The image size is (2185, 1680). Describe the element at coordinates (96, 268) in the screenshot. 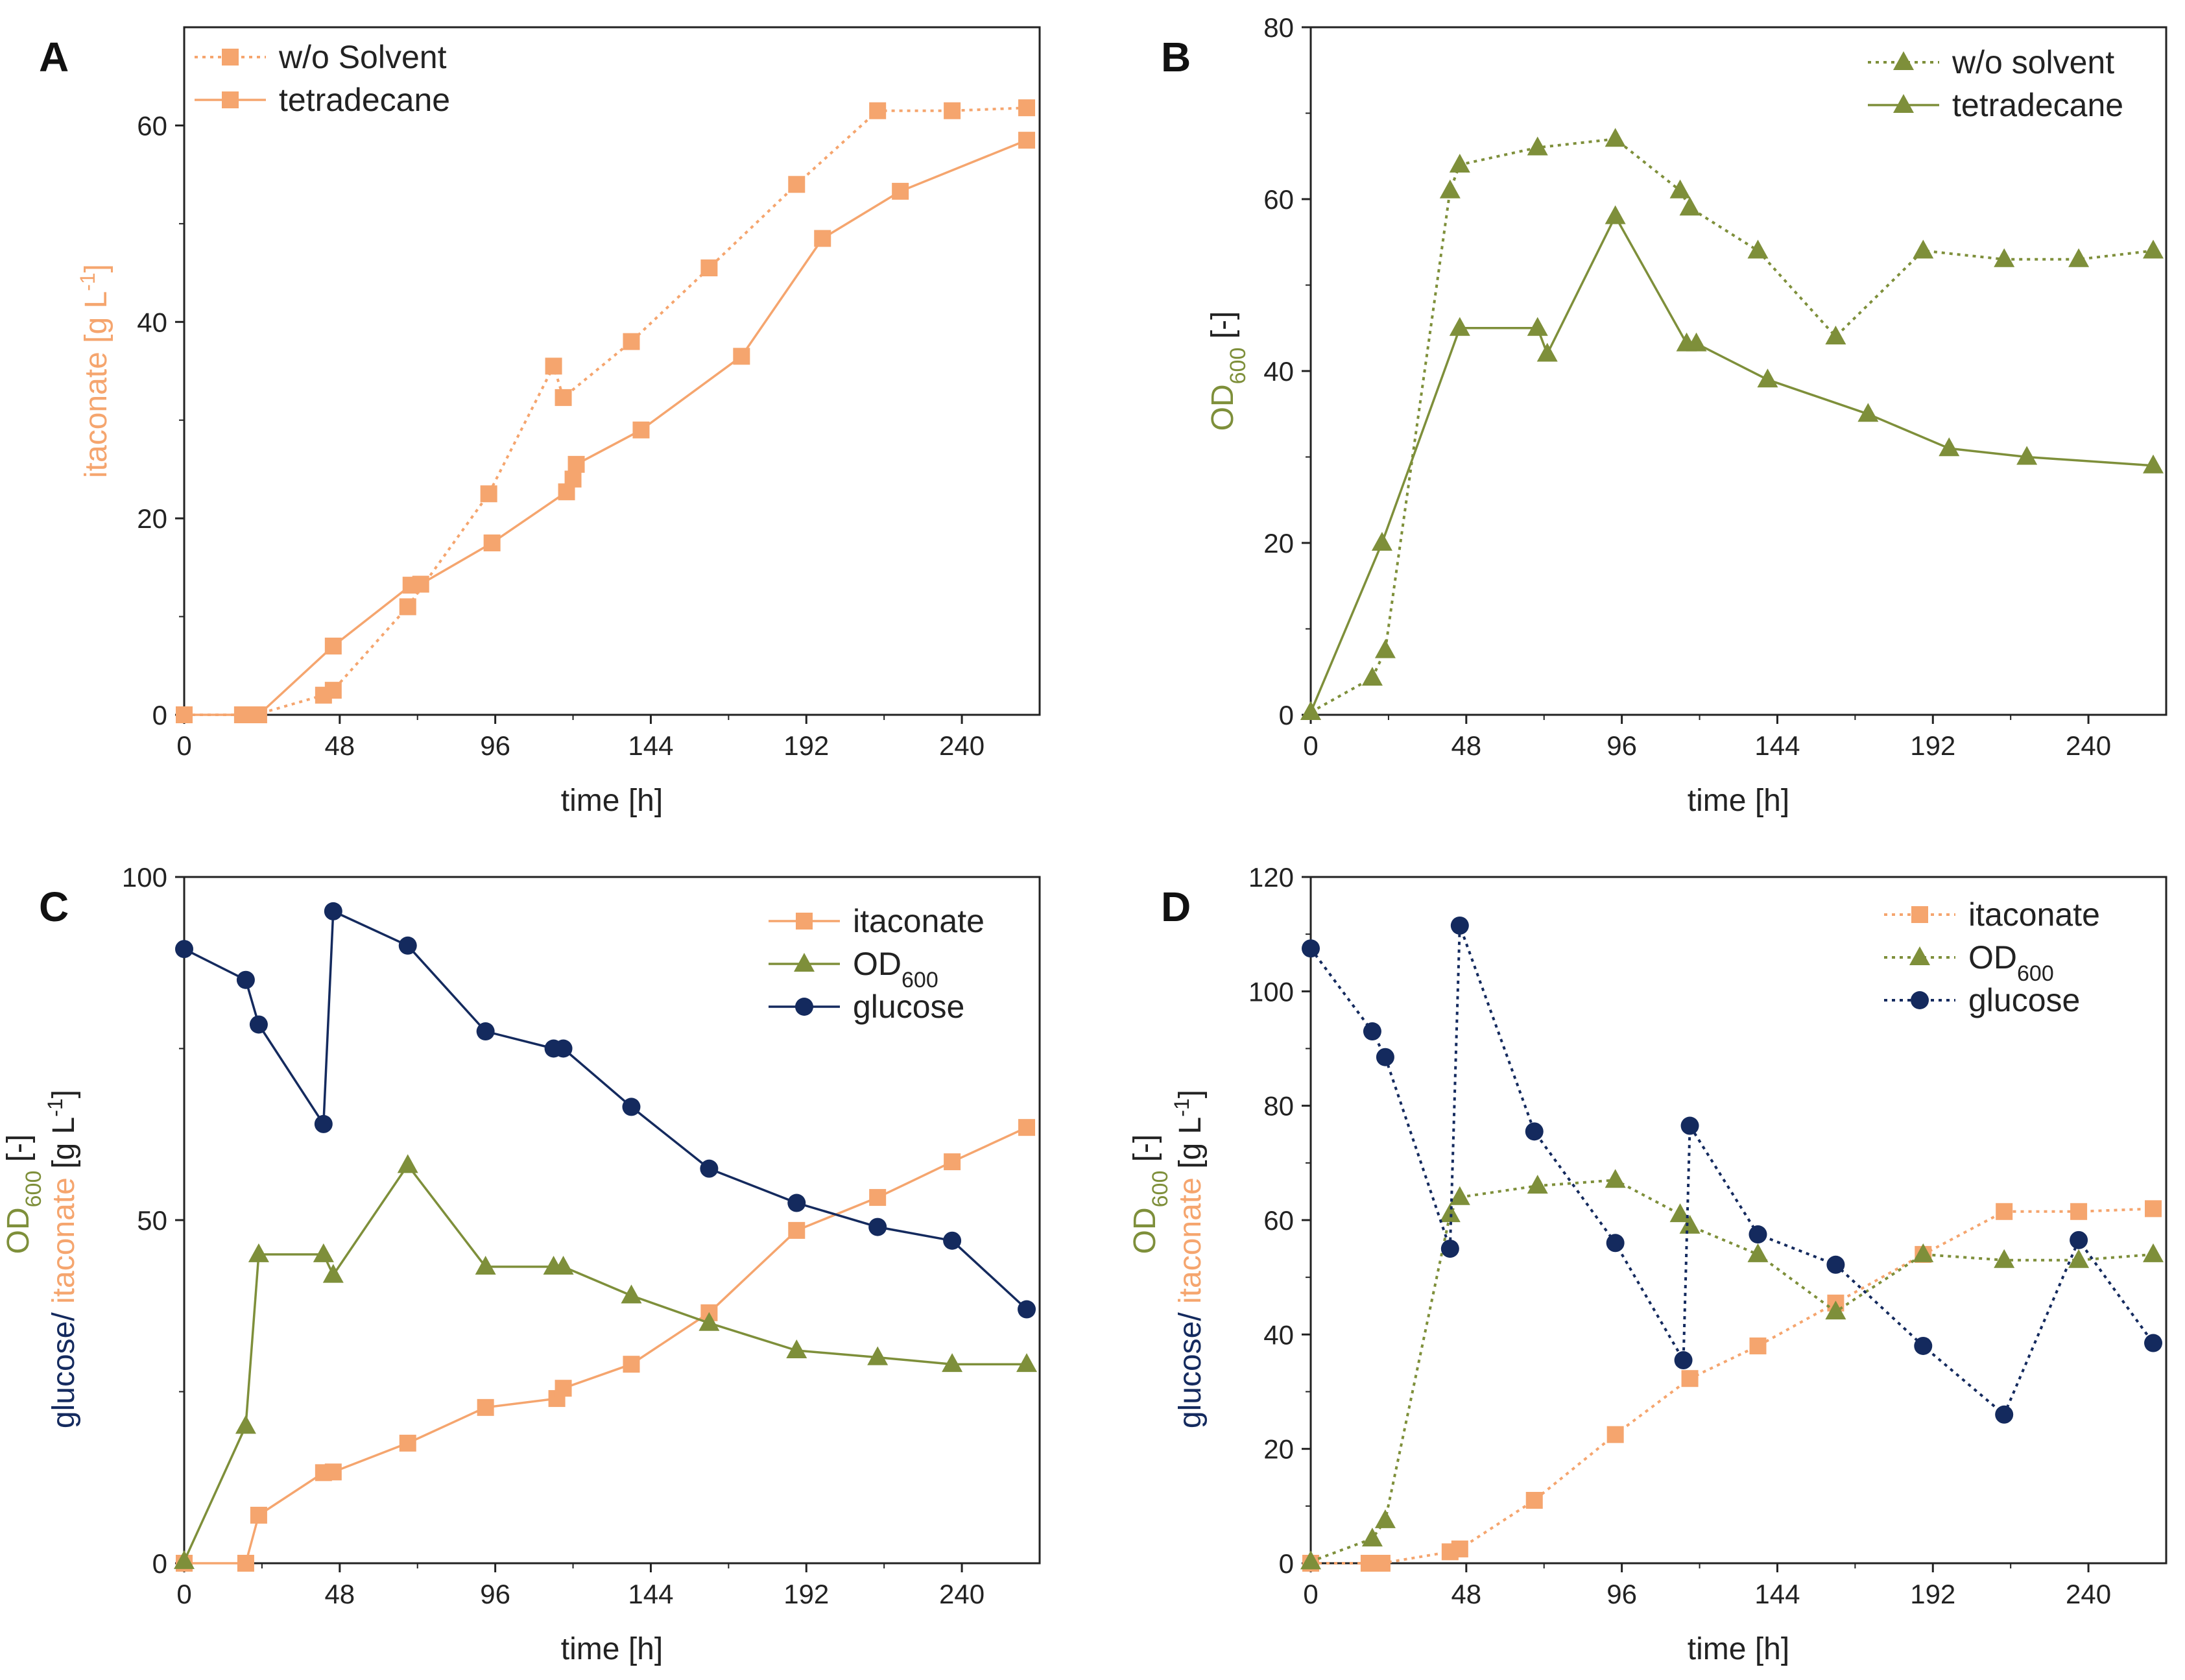

I see `y-axis-title-part: ]` at that location.